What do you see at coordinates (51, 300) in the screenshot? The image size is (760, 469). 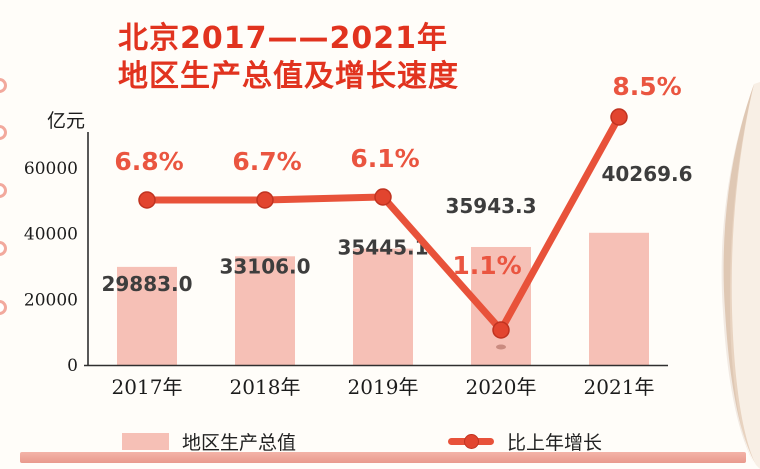 I see `y-tick-label: 20000` at bounding box center [51, 300].